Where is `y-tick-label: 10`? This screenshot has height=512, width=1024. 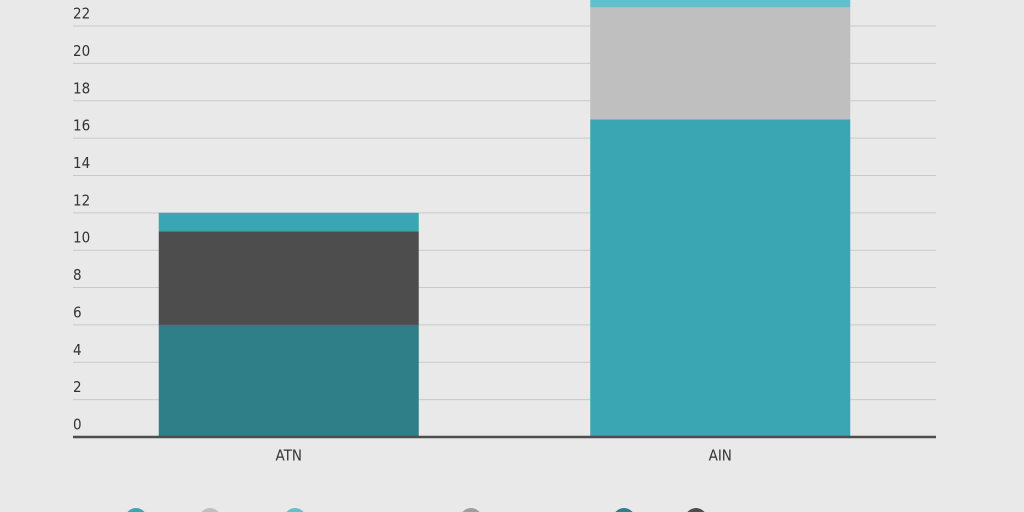 y-tick-label: 10 is located at coordinates (81, 238).